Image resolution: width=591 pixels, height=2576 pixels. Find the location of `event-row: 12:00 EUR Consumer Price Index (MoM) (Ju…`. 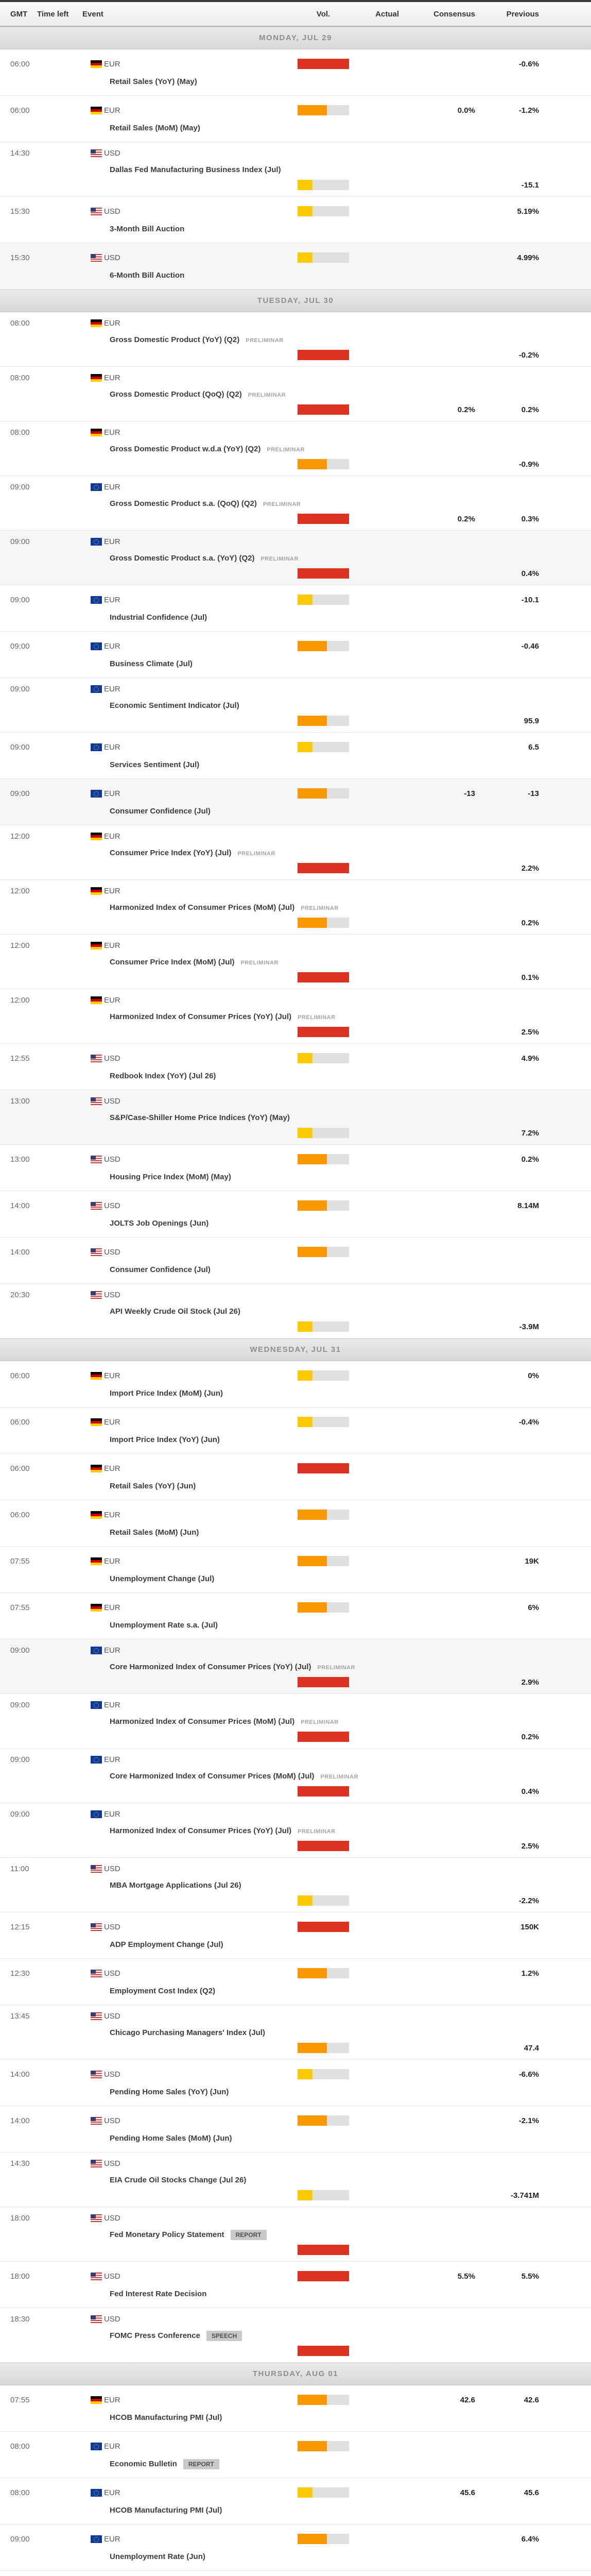

event-row: 12:00 EUR Consumer Price Index (MoM) (Ju… is located at coordinates (295, 962).